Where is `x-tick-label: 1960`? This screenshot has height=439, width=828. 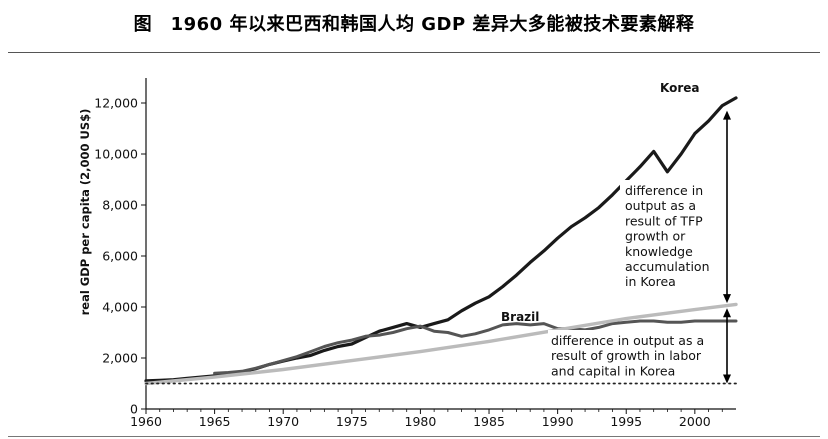
x-tick-label: 1960 is located at coordinates (146, 421).